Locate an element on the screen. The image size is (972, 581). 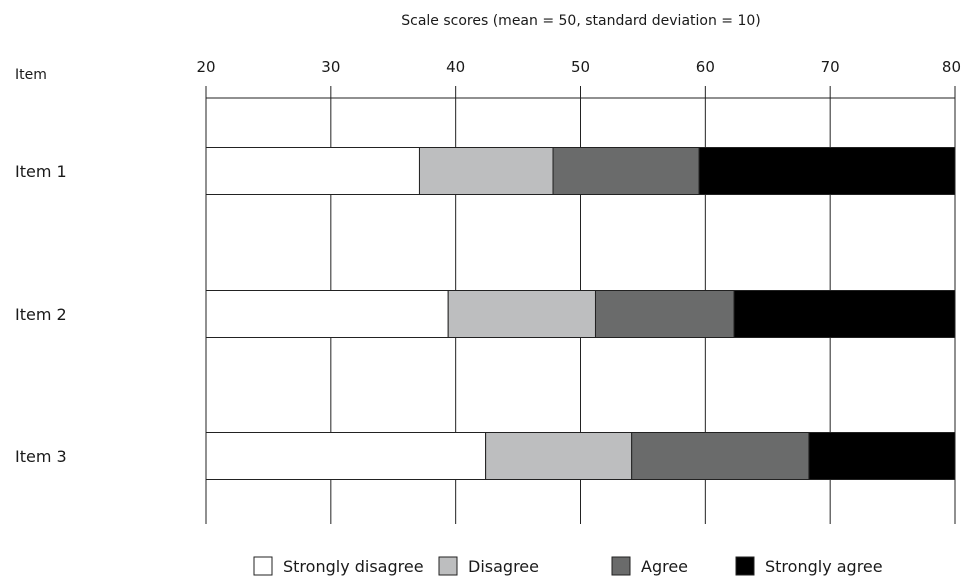
legend-label: Strongly agree is located at coordinates (824, 566).